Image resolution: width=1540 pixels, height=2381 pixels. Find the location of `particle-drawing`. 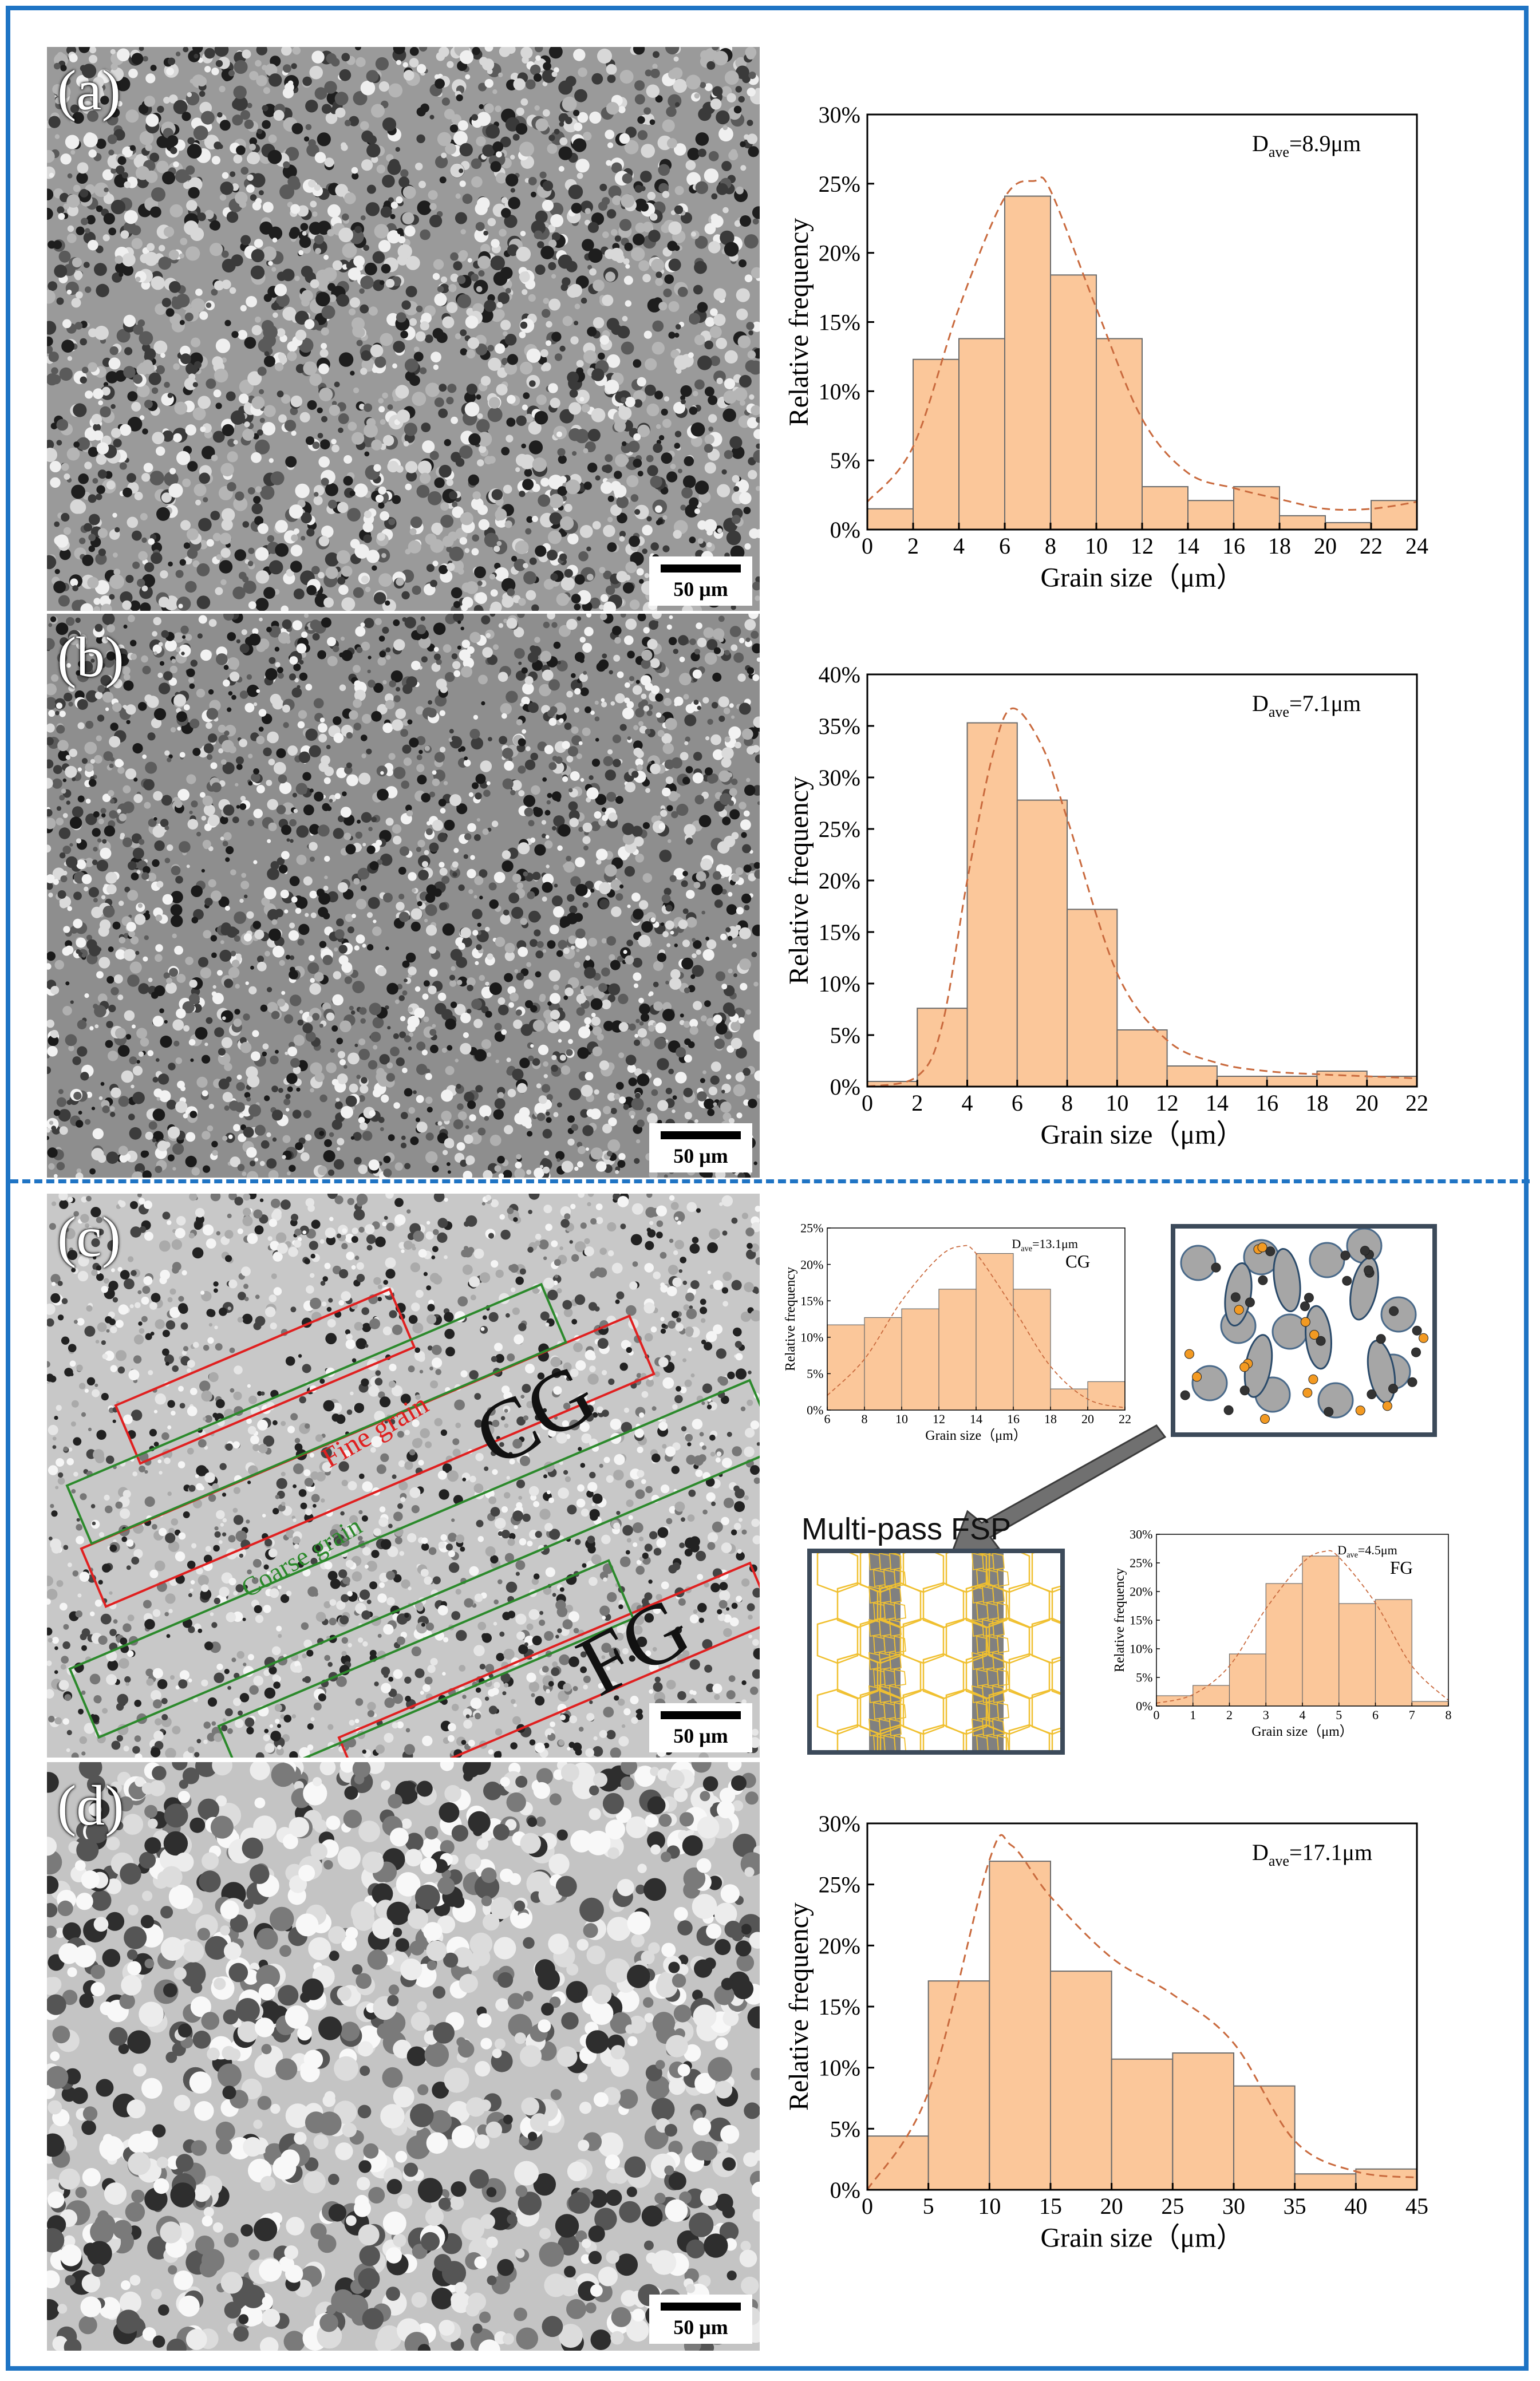

particle-drawing is located at coordinates (1304, 1326).